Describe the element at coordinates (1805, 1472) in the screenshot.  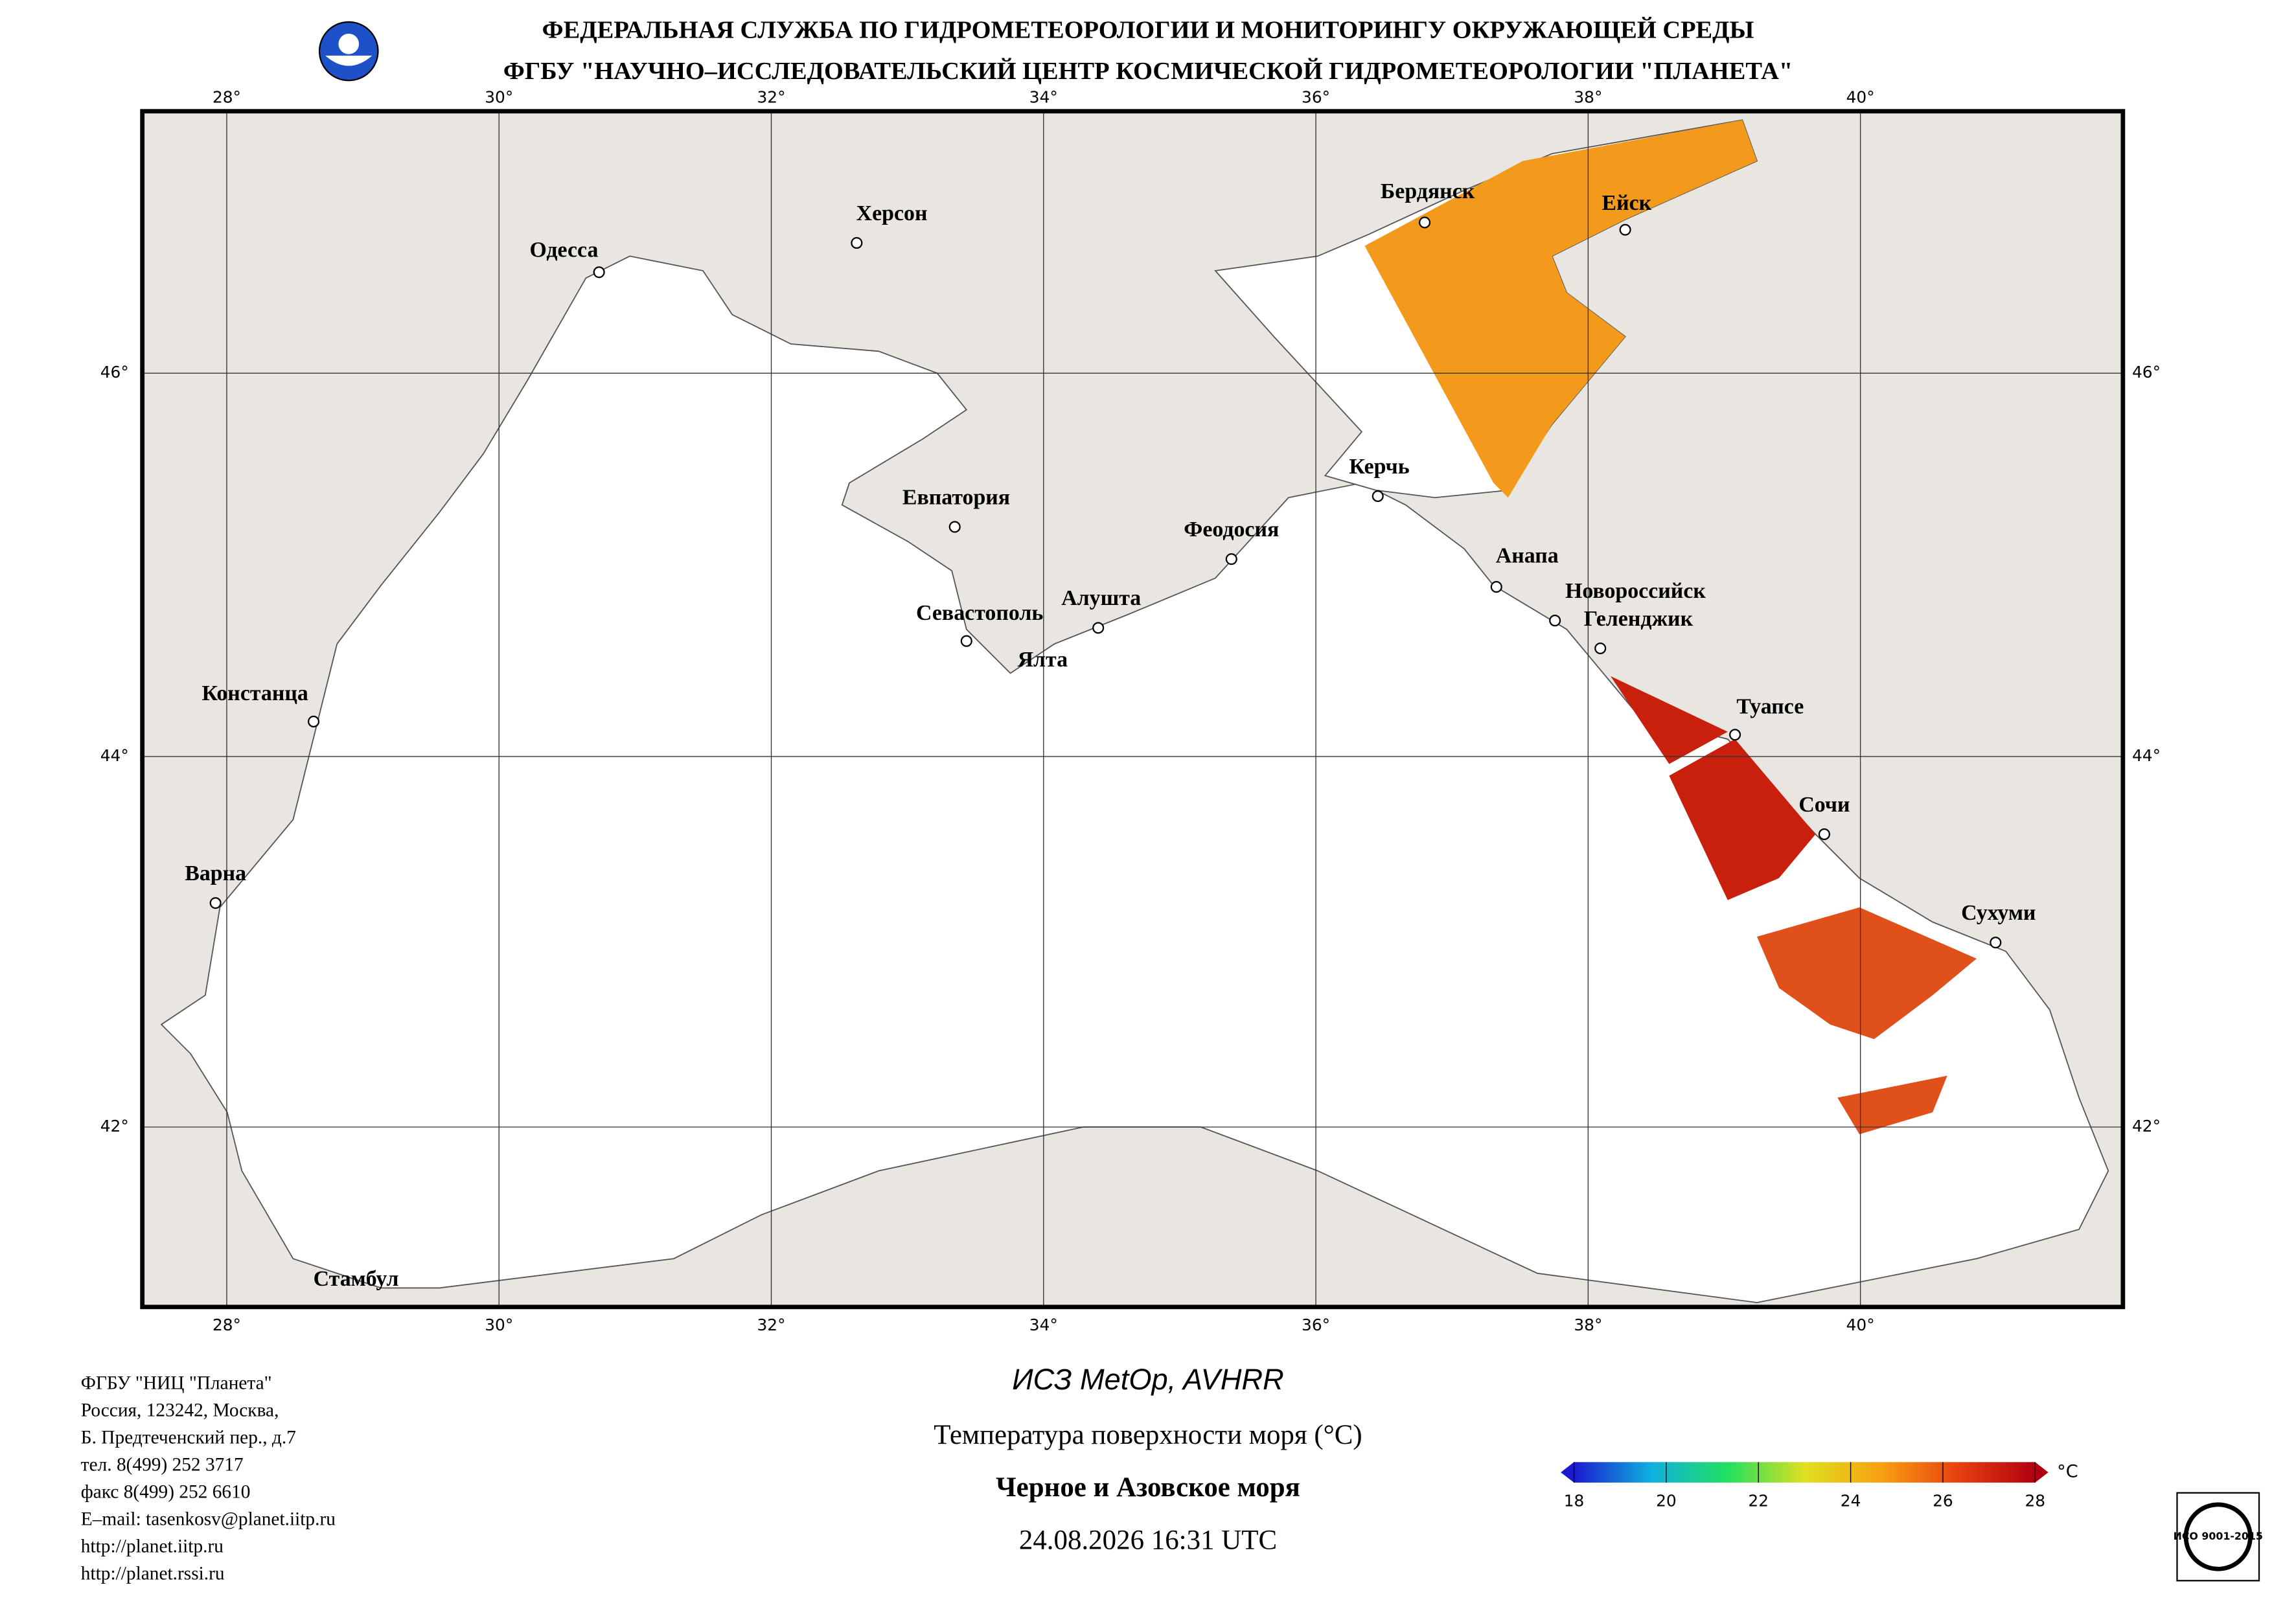
I see `colorbar` at that location.